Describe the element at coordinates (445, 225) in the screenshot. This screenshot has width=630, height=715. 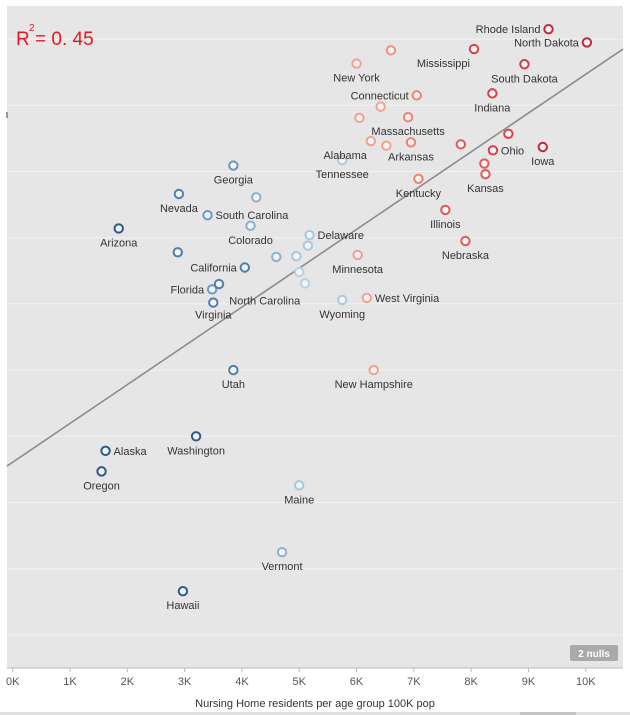
I see `label-illinois: Illinois` at that location.